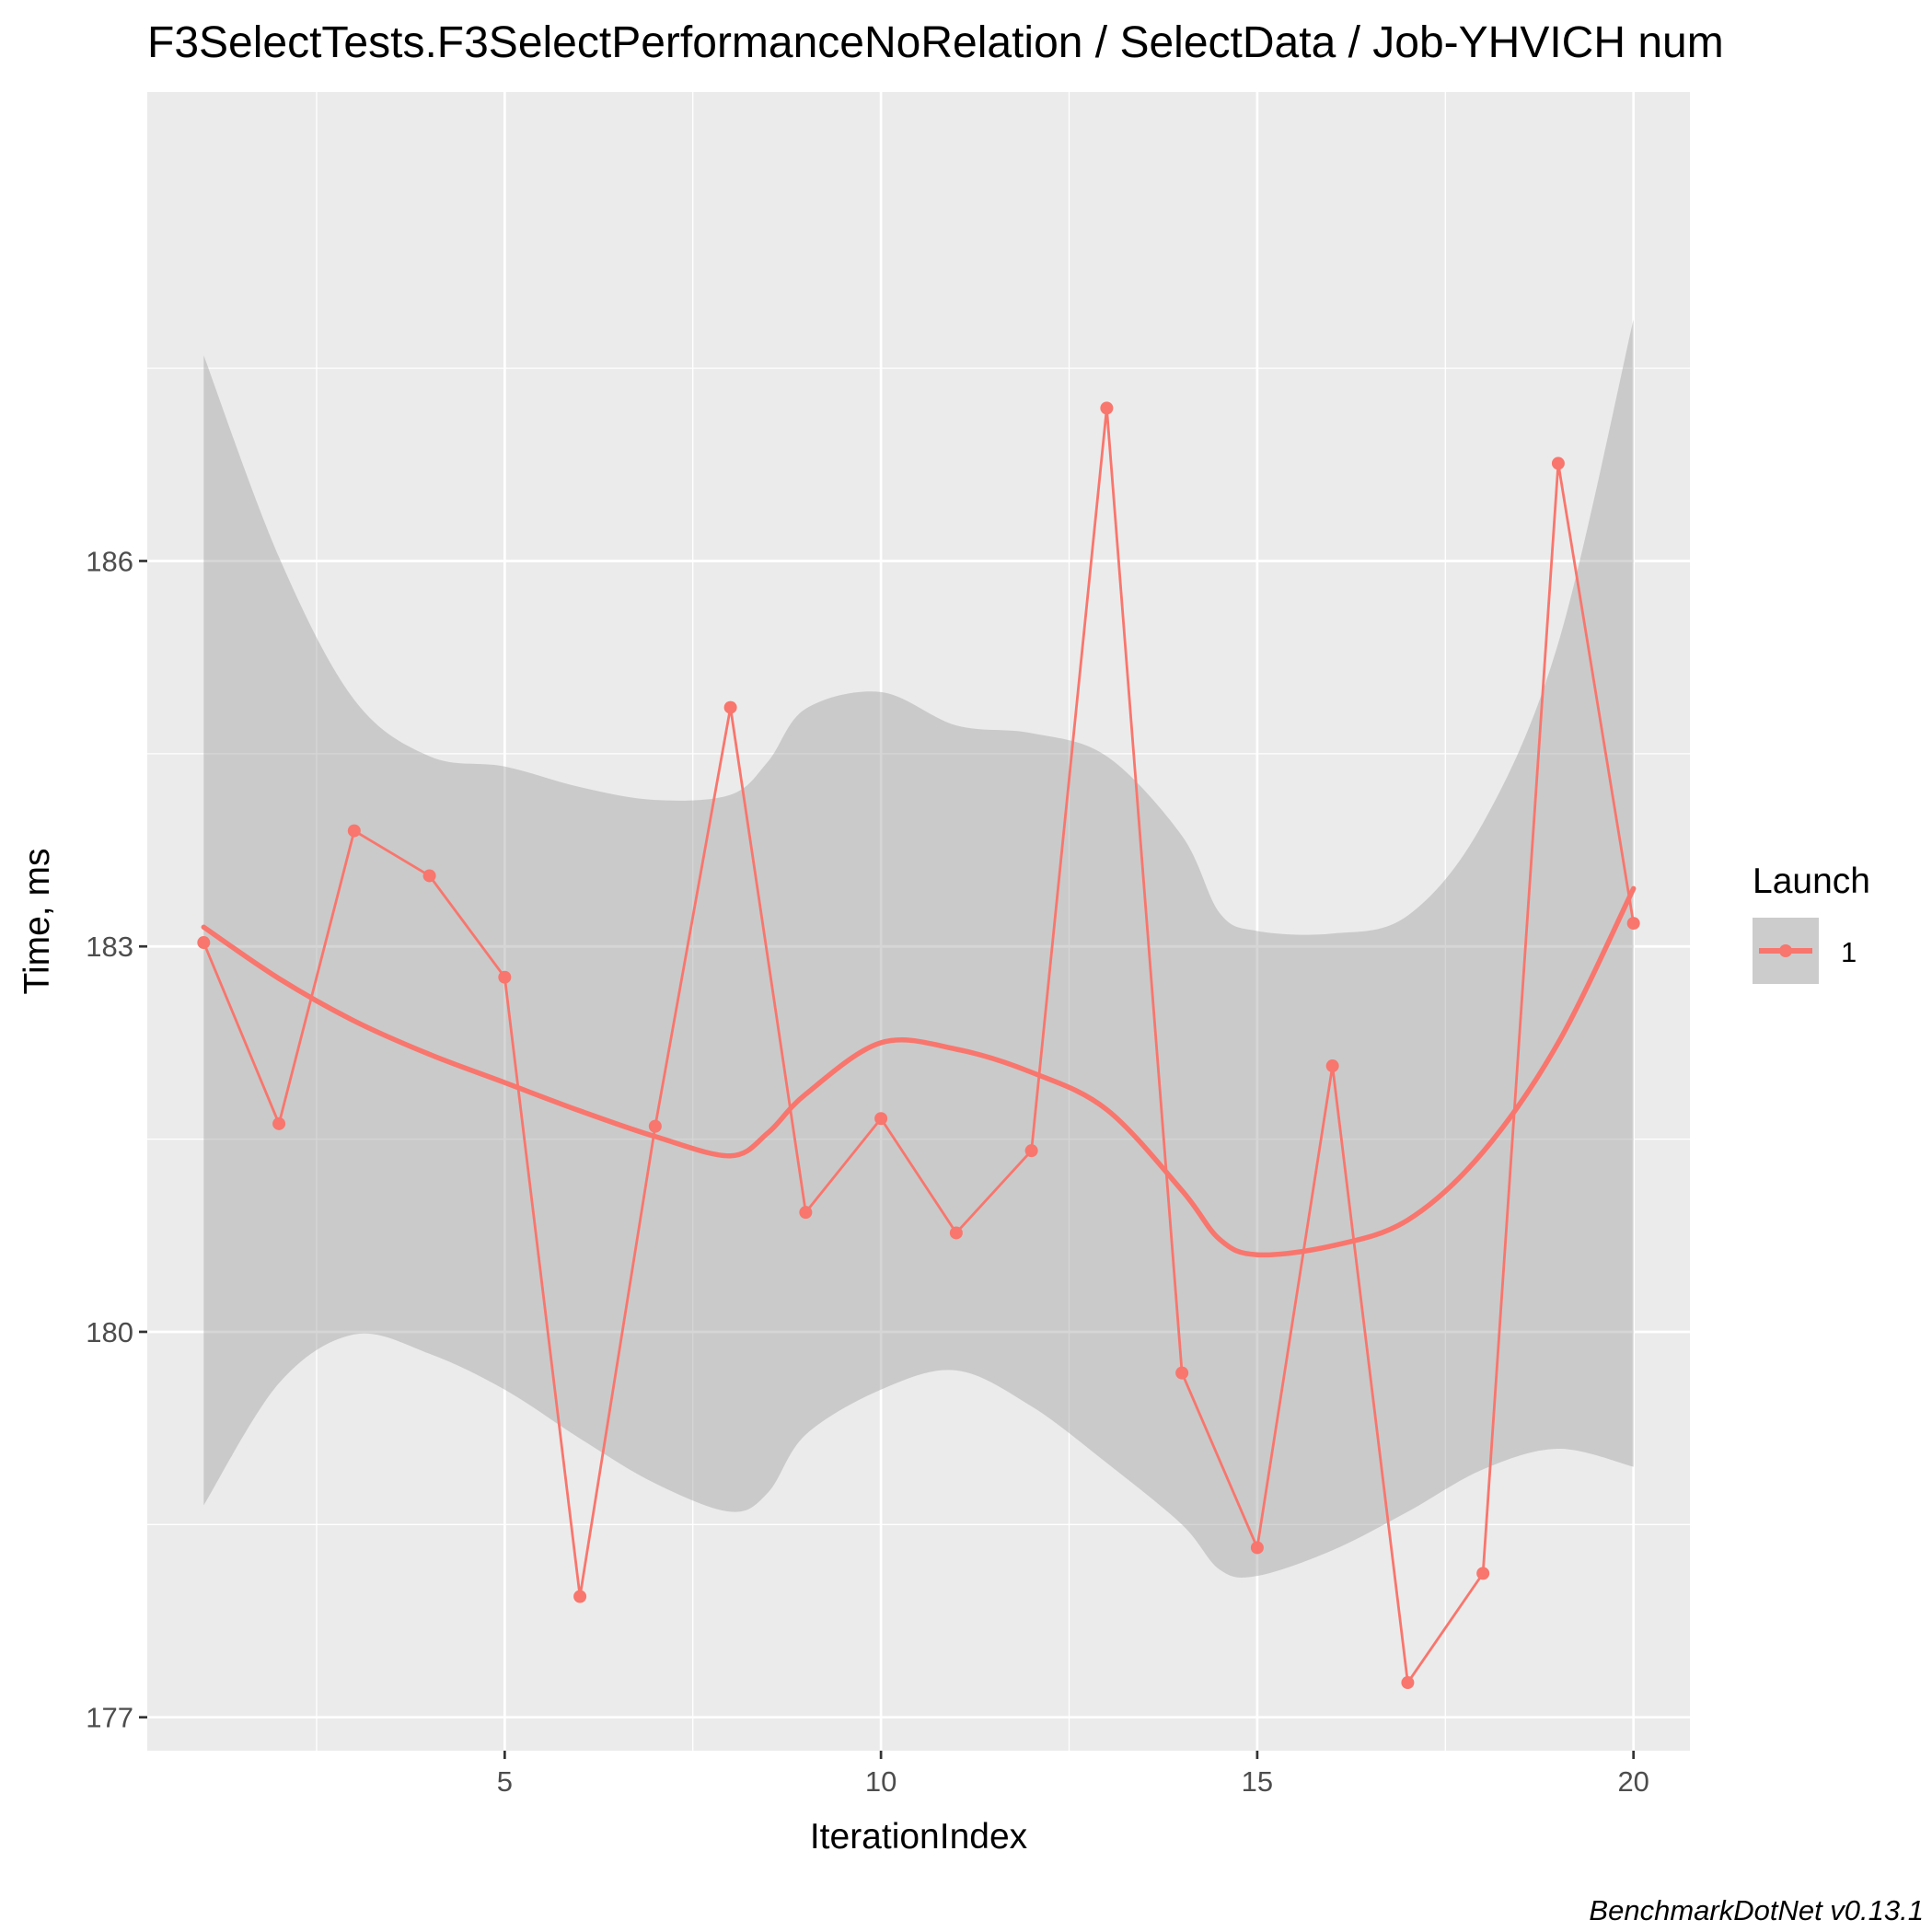  Describe the element at coordinates (1785, 951) in the screenshot. I see `legend-key-point` at that location.